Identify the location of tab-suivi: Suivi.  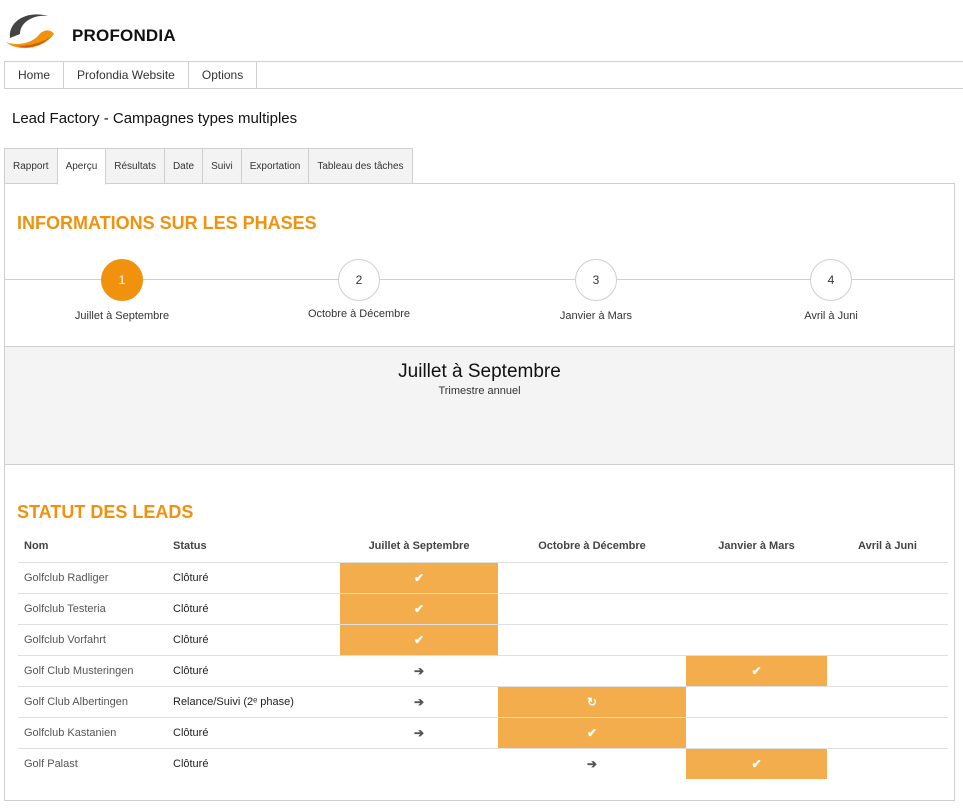
(222, 166).